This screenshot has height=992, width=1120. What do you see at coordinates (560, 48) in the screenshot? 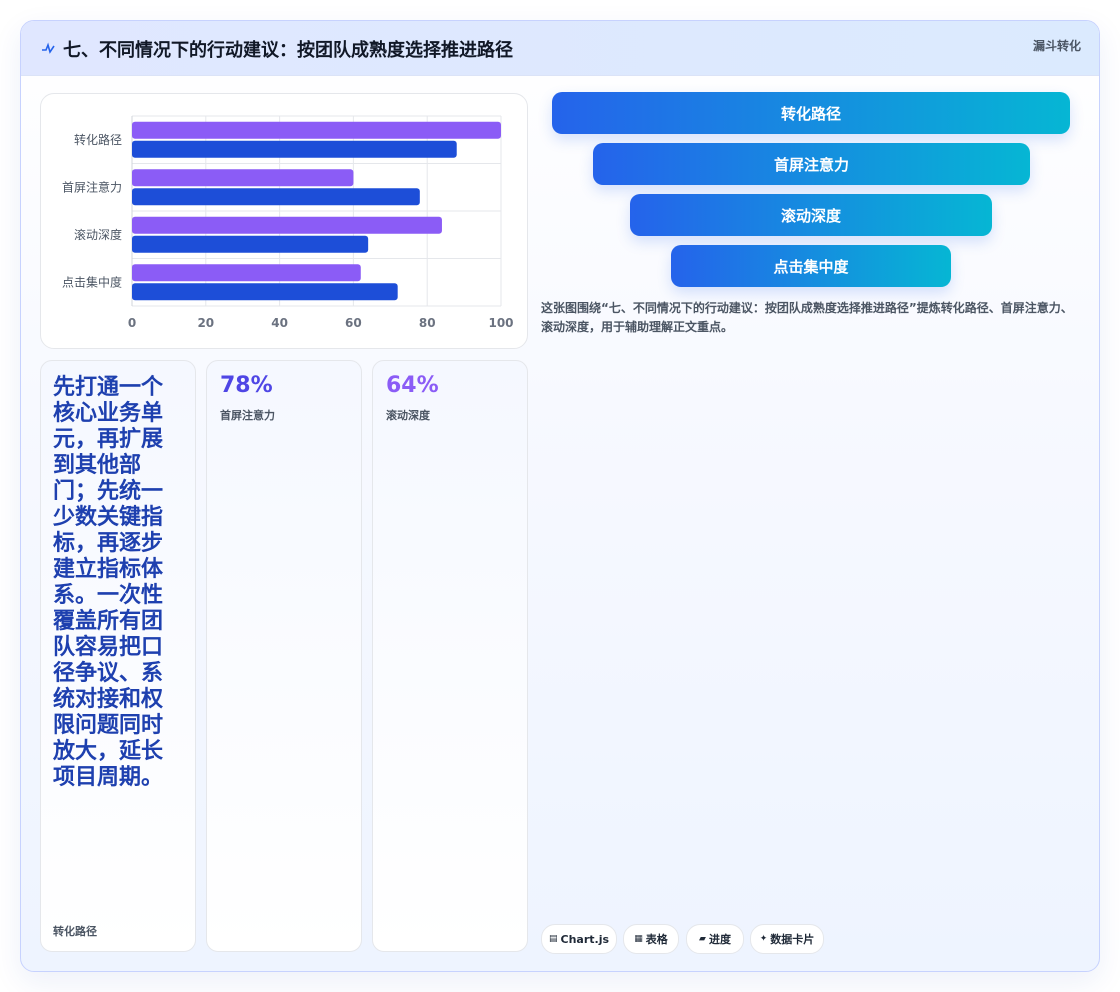
I see `card-header: 七、不同情况下的行动建议：按团队成熟度选择推进路径 漏斗转化` at bounding box center [560, 48].